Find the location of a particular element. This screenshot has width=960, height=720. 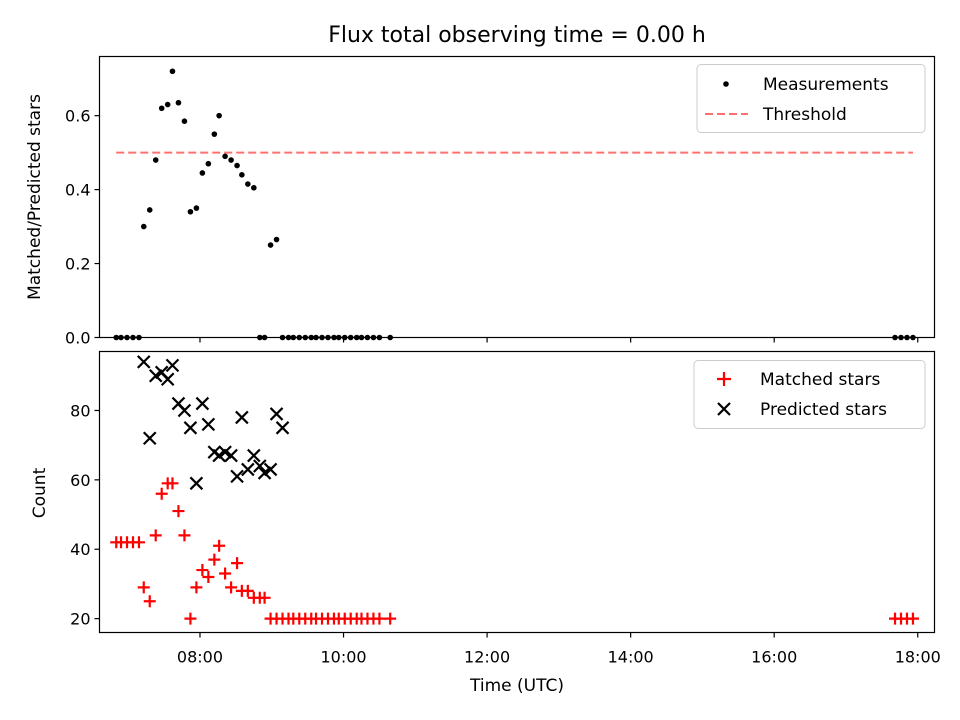

x-tick-label: 14:00 is located at coordinates (631, 657).